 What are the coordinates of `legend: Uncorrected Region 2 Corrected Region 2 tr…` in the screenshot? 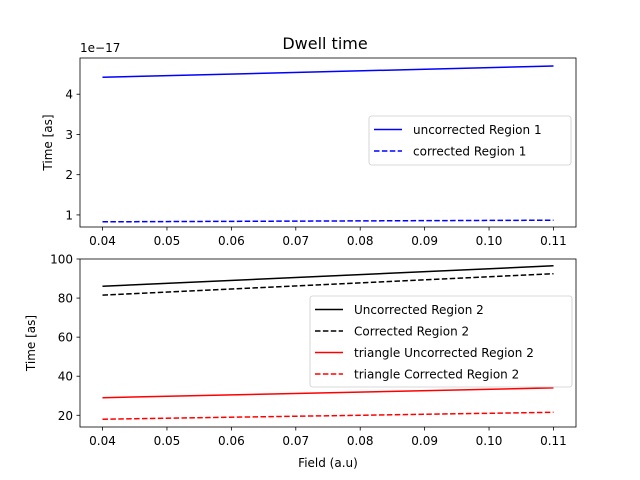 It's located at (441, 341).